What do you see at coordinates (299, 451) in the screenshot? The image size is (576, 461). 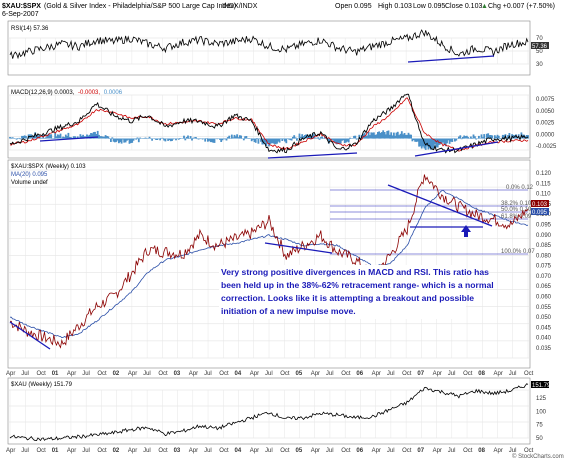 I see `x-axis-tick: 05` at bounding box center [299, 451].